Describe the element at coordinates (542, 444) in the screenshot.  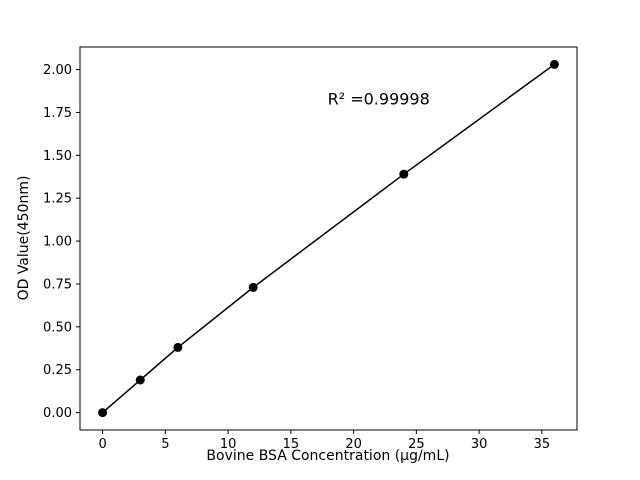
I see `x-tick-label: 35` at that location.